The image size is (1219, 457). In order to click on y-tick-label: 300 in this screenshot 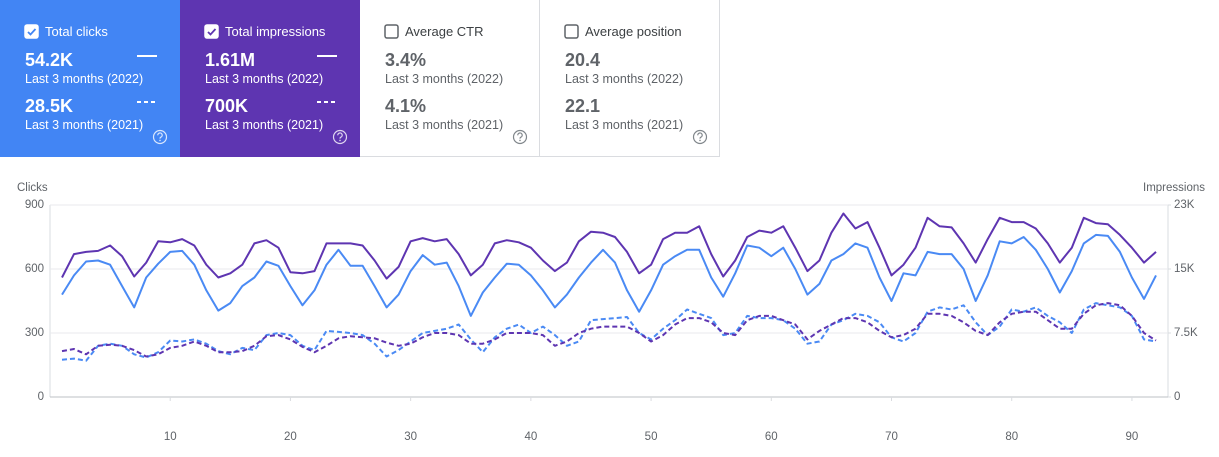, I will do `click(34, 333)`.